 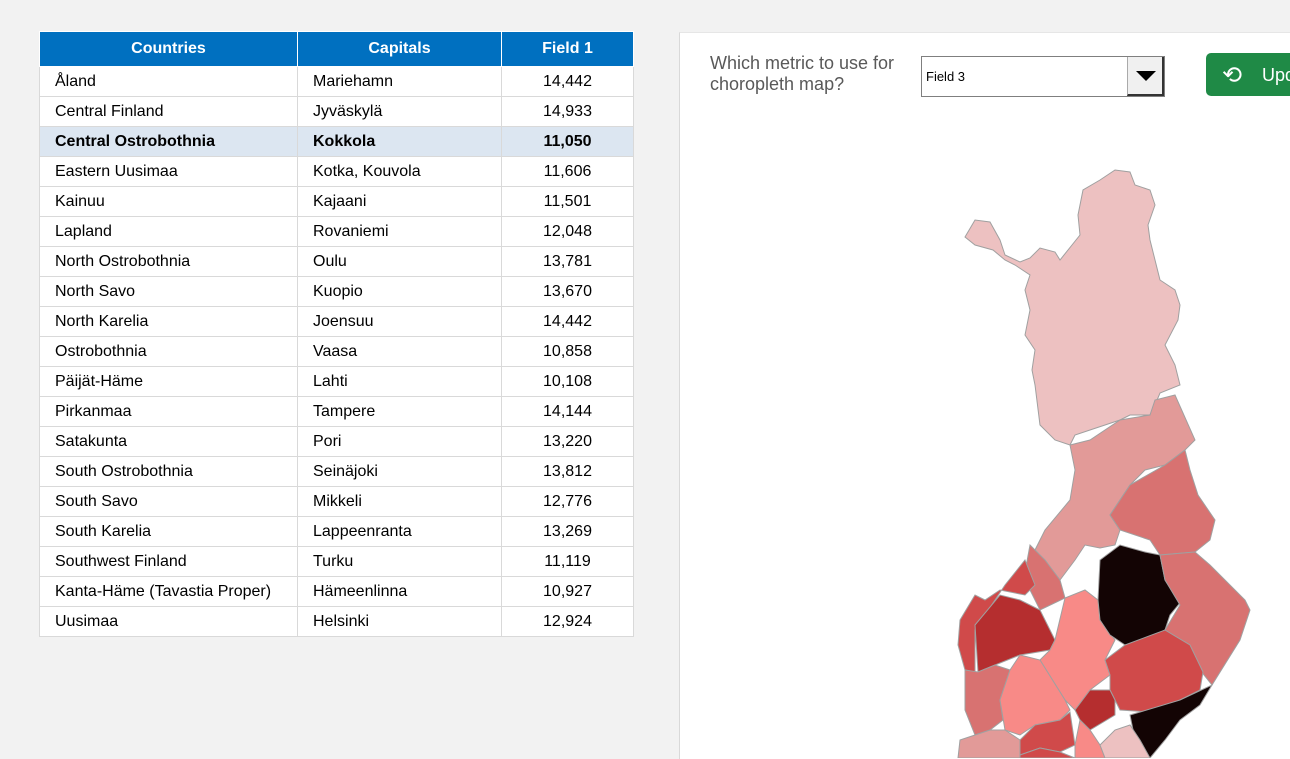 I want to click on cell-field1: 13,269, so click(x=567, y=531).